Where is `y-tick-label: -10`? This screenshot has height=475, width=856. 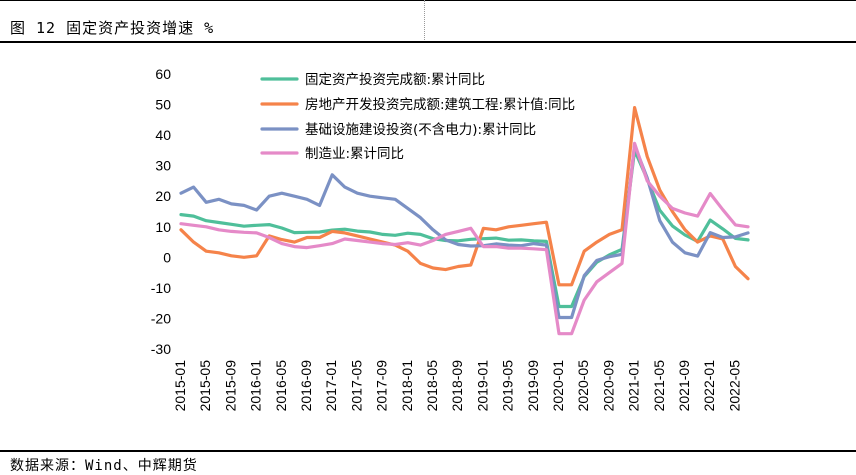
y-tick-label: -10 is located at coordinates (161, 288).